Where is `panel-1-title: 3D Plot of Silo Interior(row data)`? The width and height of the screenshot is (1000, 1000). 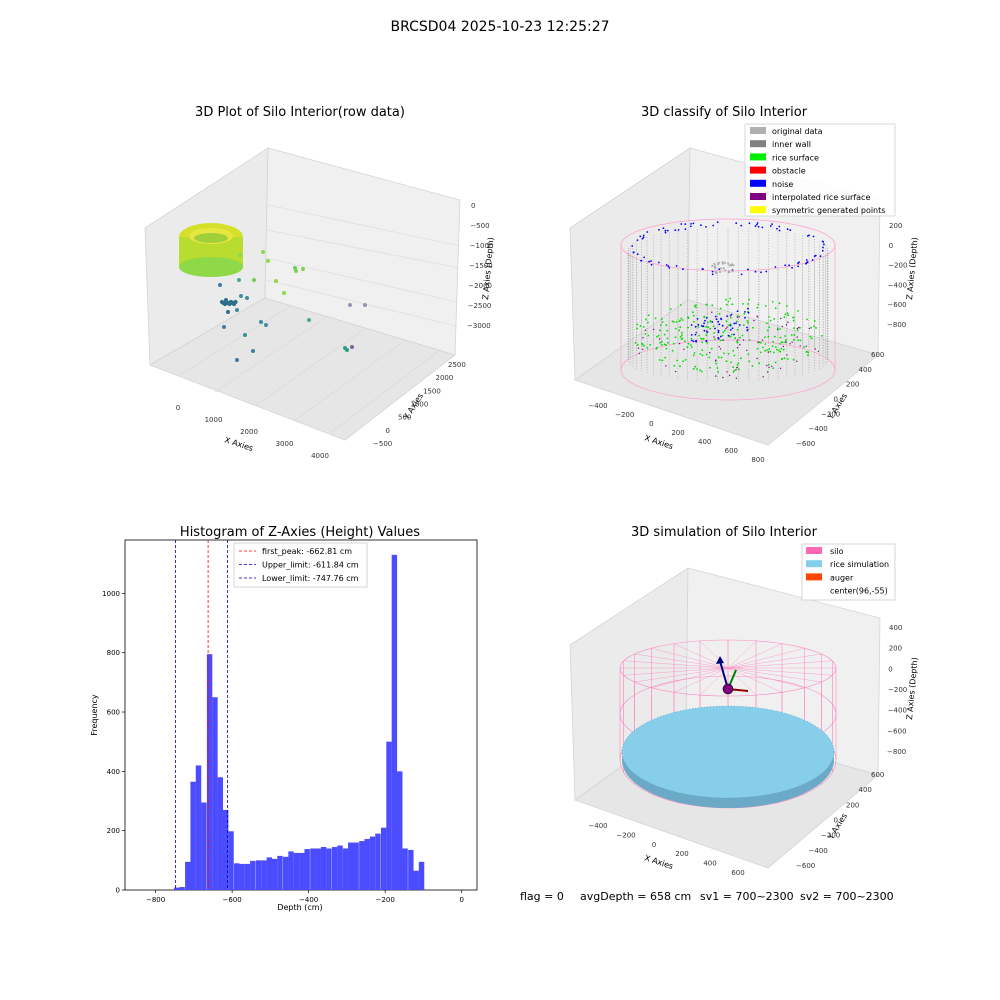
panel-1-title: 3D Plot of Silo Interior(row data) is located at coordinates (300, 112).